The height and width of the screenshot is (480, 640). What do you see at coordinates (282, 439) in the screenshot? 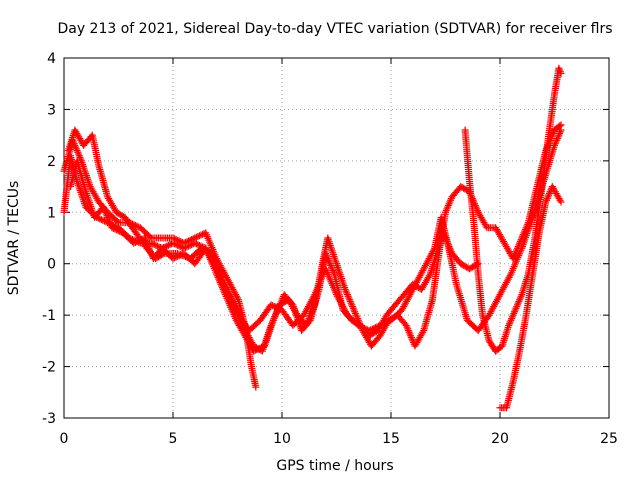
I see `x-tick-label: 10` at bounding box center [282, 439].